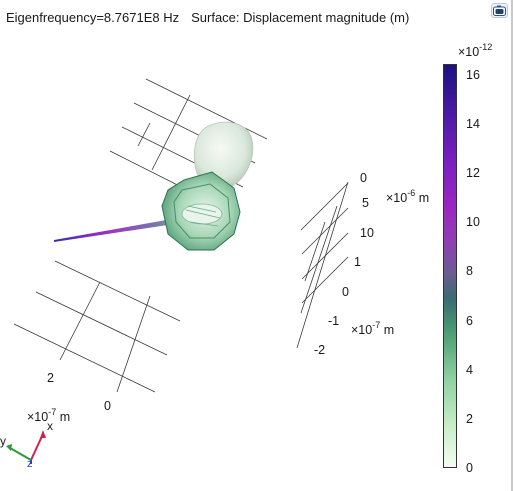  Describe the element at coordinates (373, 328) in the screenshot. I see `z-axis-exponent: ×10-7 m` at that location.